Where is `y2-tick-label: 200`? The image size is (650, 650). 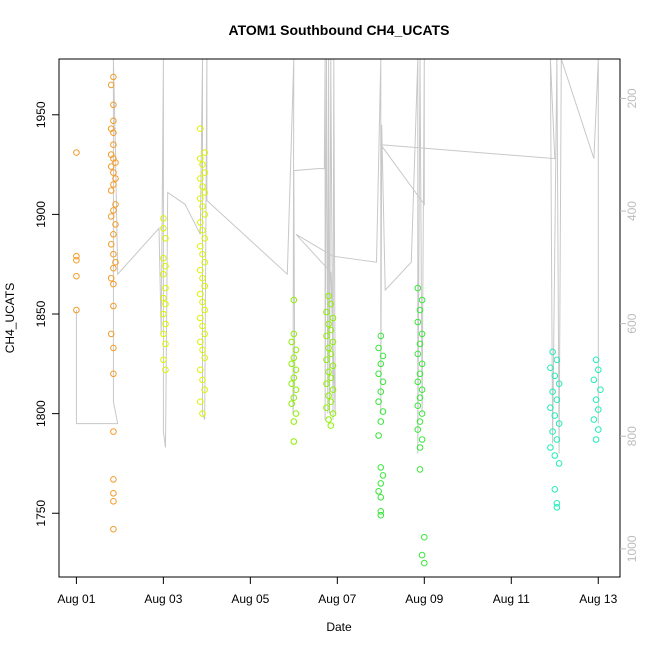
y2-tick-label: 200 is located at coordinates (632, 98).